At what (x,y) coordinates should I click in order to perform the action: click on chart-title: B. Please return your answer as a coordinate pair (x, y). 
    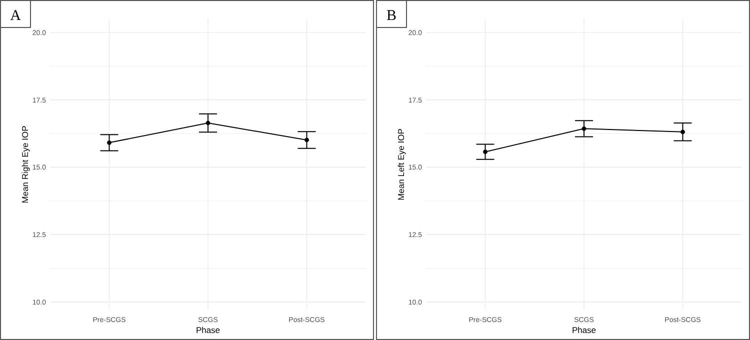
    Looking at the image, I should click on (391, 16).